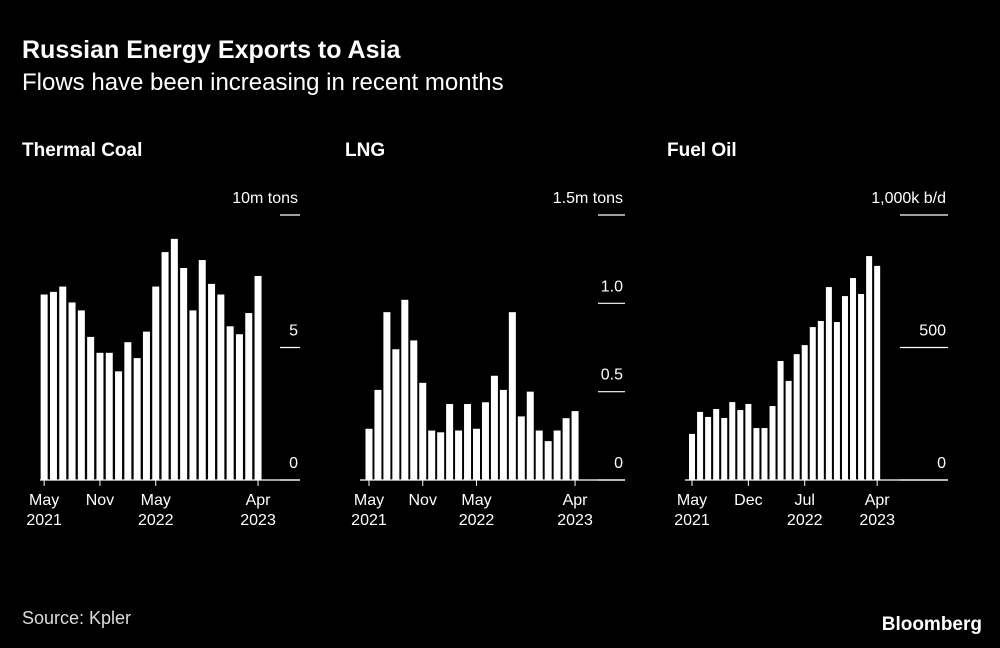 Image resolution: width=1000 pixels, height=648 pixels. What do you see at coordinates (76, 618) in the screenshot?
I see `source: Source: Kpler` at bounding box center [76, 618].